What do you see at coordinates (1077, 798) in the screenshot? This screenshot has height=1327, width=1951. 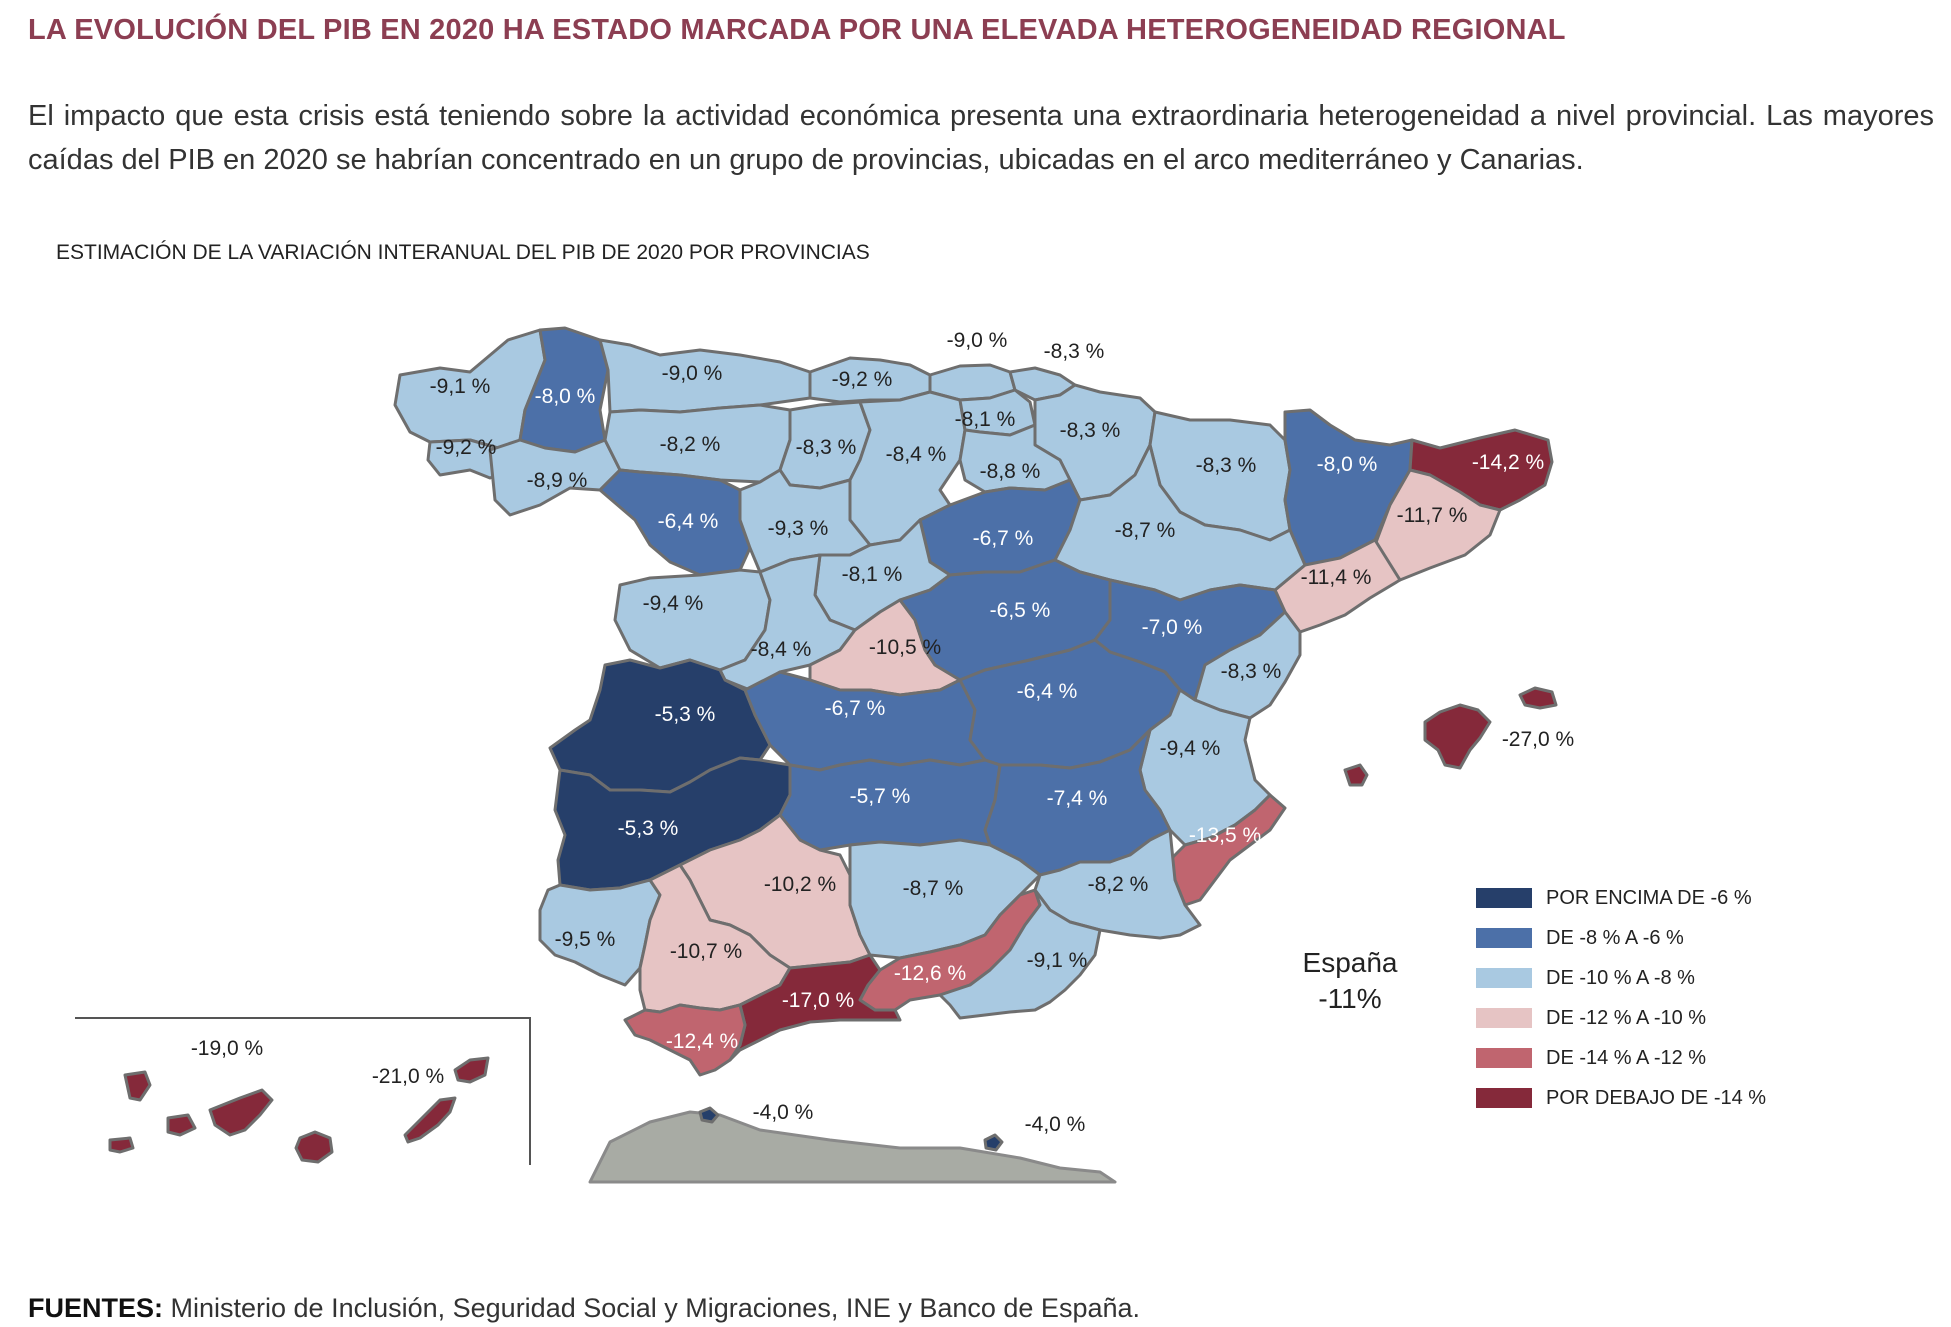 I see `label-albacete: -7,4 %` at bounding box center [1077, 798].